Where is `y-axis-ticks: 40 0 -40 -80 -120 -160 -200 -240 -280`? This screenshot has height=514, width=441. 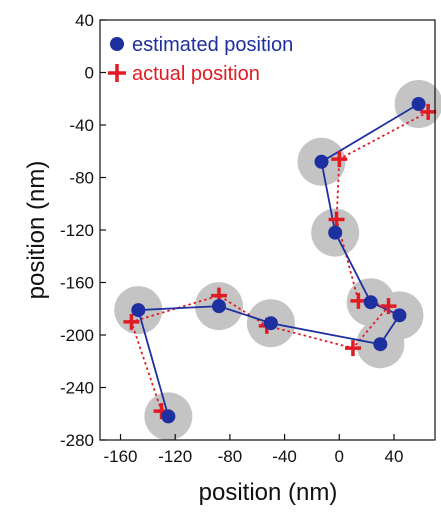 y-axis-ticks: 40 0 -40 -80 -120 -160 -200 -240 -280 is located at coordinates (83, 230).